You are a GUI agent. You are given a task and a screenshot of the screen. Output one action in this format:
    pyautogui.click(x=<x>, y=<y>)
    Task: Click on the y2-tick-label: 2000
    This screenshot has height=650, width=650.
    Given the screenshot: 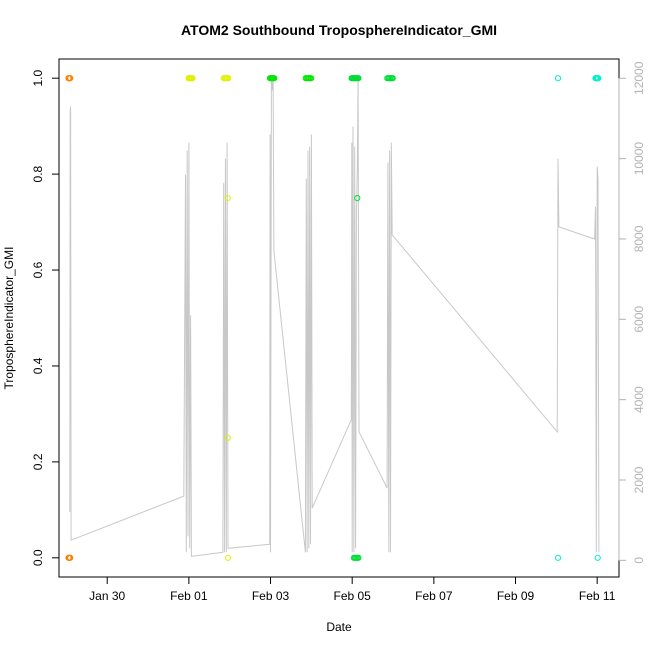 What is the action you would take?
    pyautogui.click(x=639, y=479)
    